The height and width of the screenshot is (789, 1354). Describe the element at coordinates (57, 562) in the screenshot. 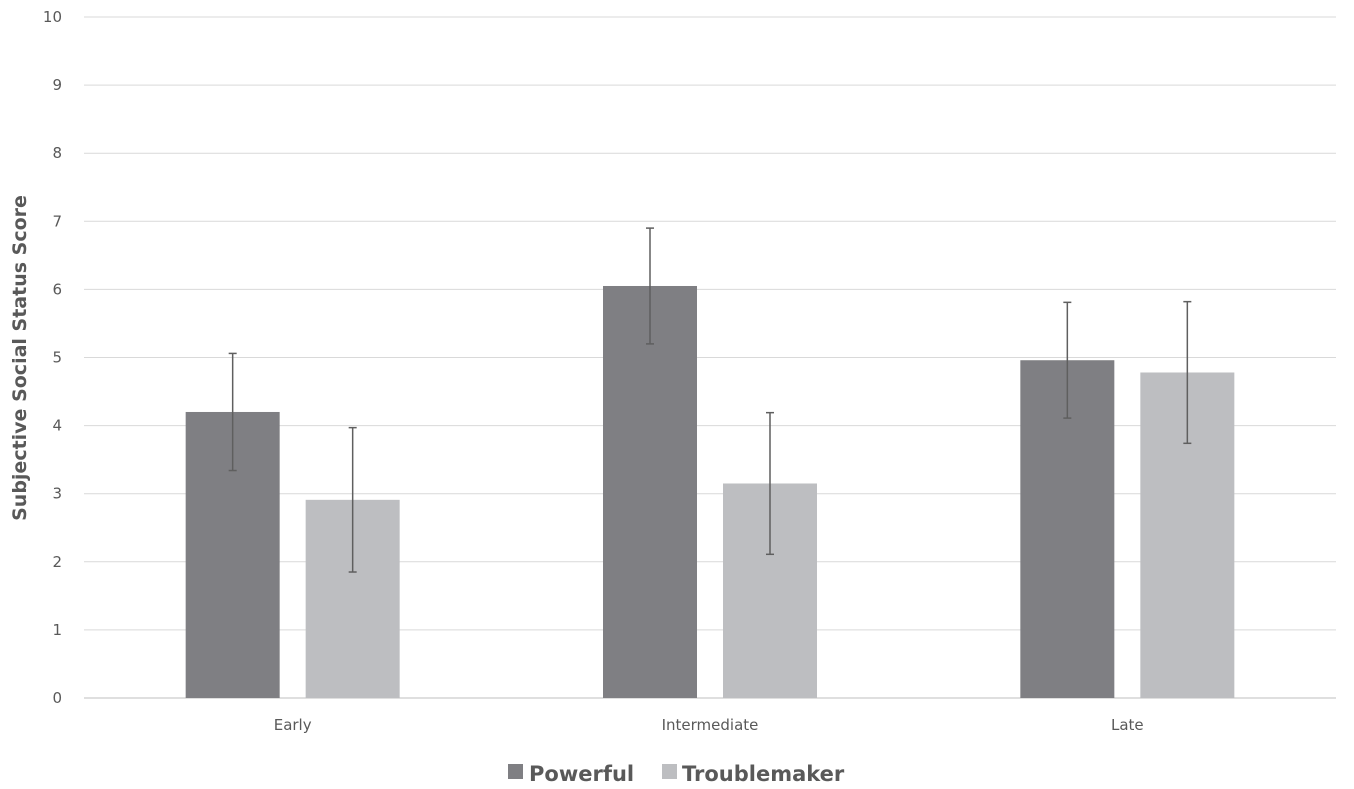

I see `y-tick-label: 2` at that location.